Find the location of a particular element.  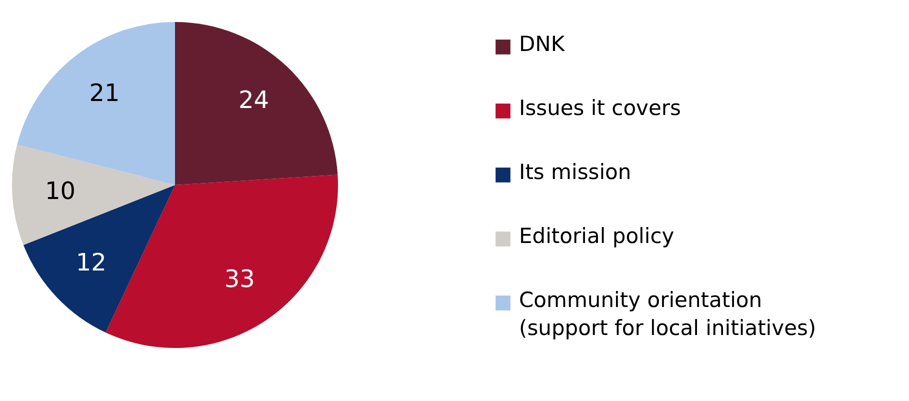

legend-label: Its mission is located at coordinates (575, 172).